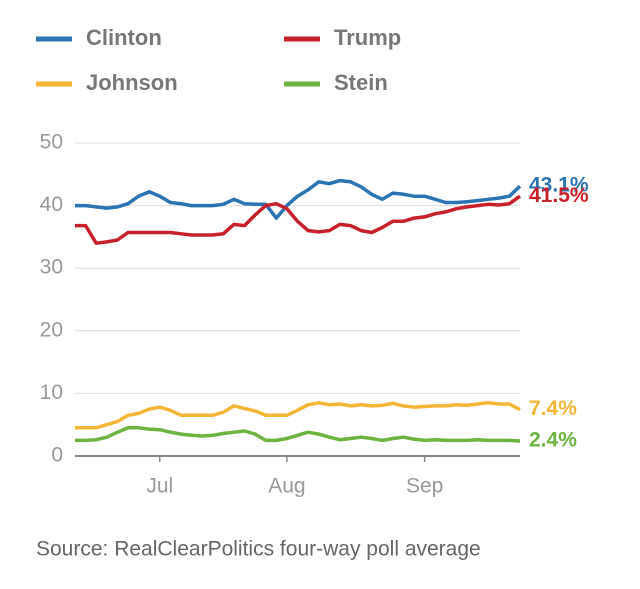 Image resolution: width=640 pixels, height=589 pixels. I want to click on x-tick-label: Aug, so click(286, 486).